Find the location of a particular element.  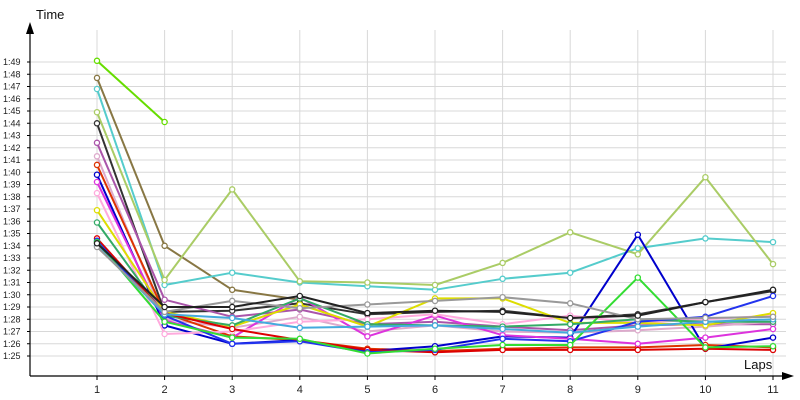

y-tick-label: 1:40 is located at coordinates (12, 172).